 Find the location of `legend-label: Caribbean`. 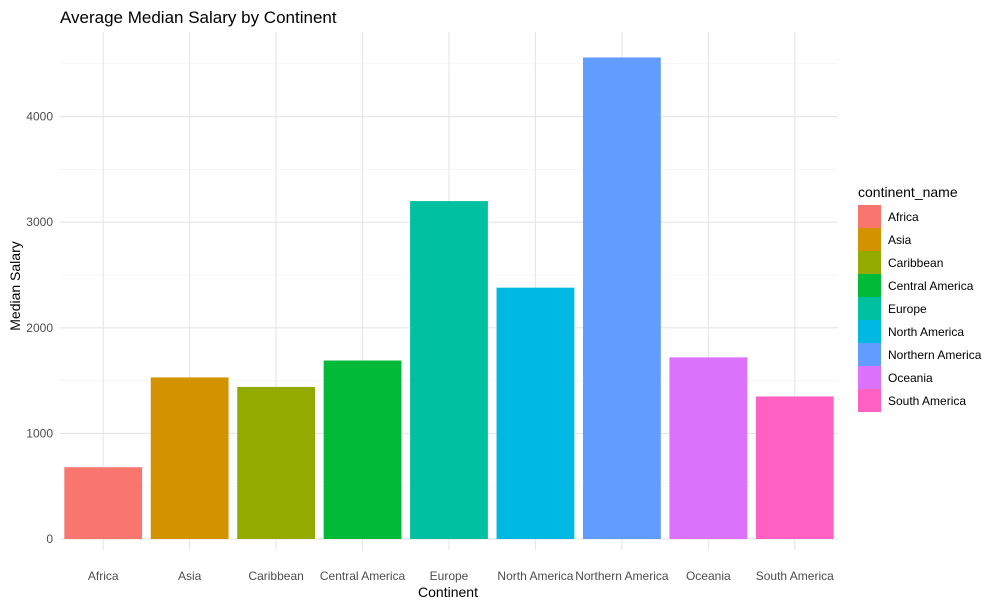

legend-label: Caribbean is located at coordinates (915, 263).